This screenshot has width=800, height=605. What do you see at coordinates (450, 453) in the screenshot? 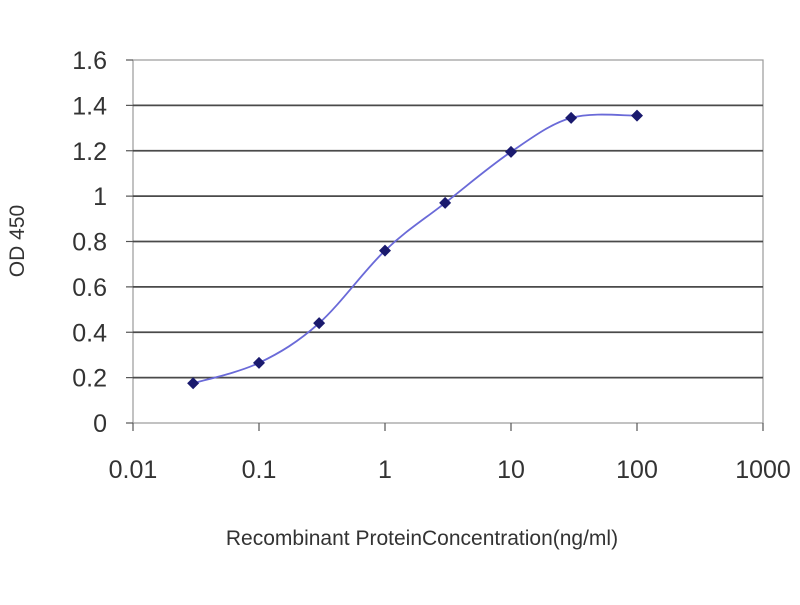
I see `x-axis-ticks: 0.01 0.1 1 10 100 1000` at bounding box center [450, 453].